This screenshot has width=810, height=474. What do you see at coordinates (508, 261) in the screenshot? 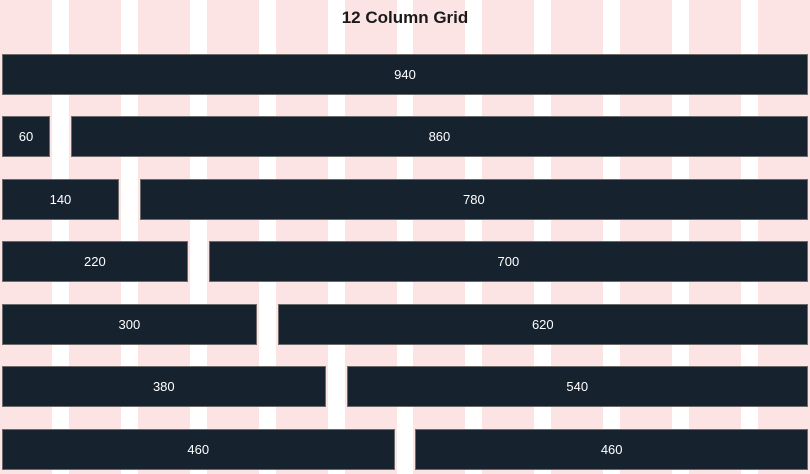
I see `grid-span-block: 700` at bounding box center [508, 261].